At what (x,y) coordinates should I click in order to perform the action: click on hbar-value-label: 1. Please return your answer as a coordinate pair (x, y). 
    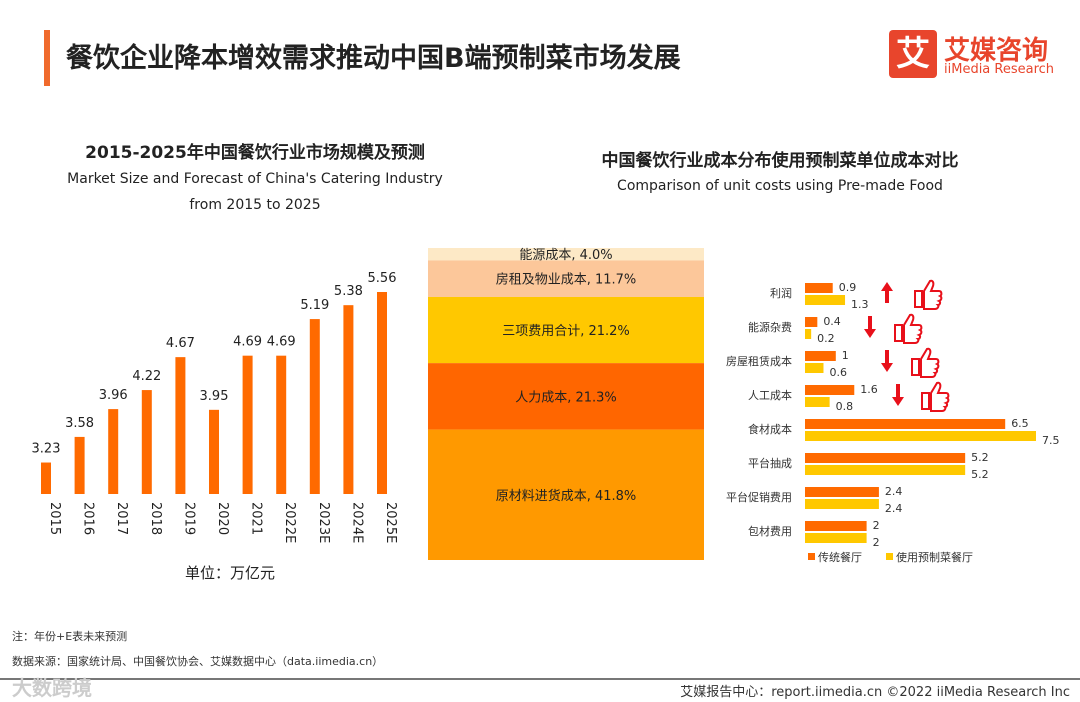
    Looking at the image, I should click on (845, 355).